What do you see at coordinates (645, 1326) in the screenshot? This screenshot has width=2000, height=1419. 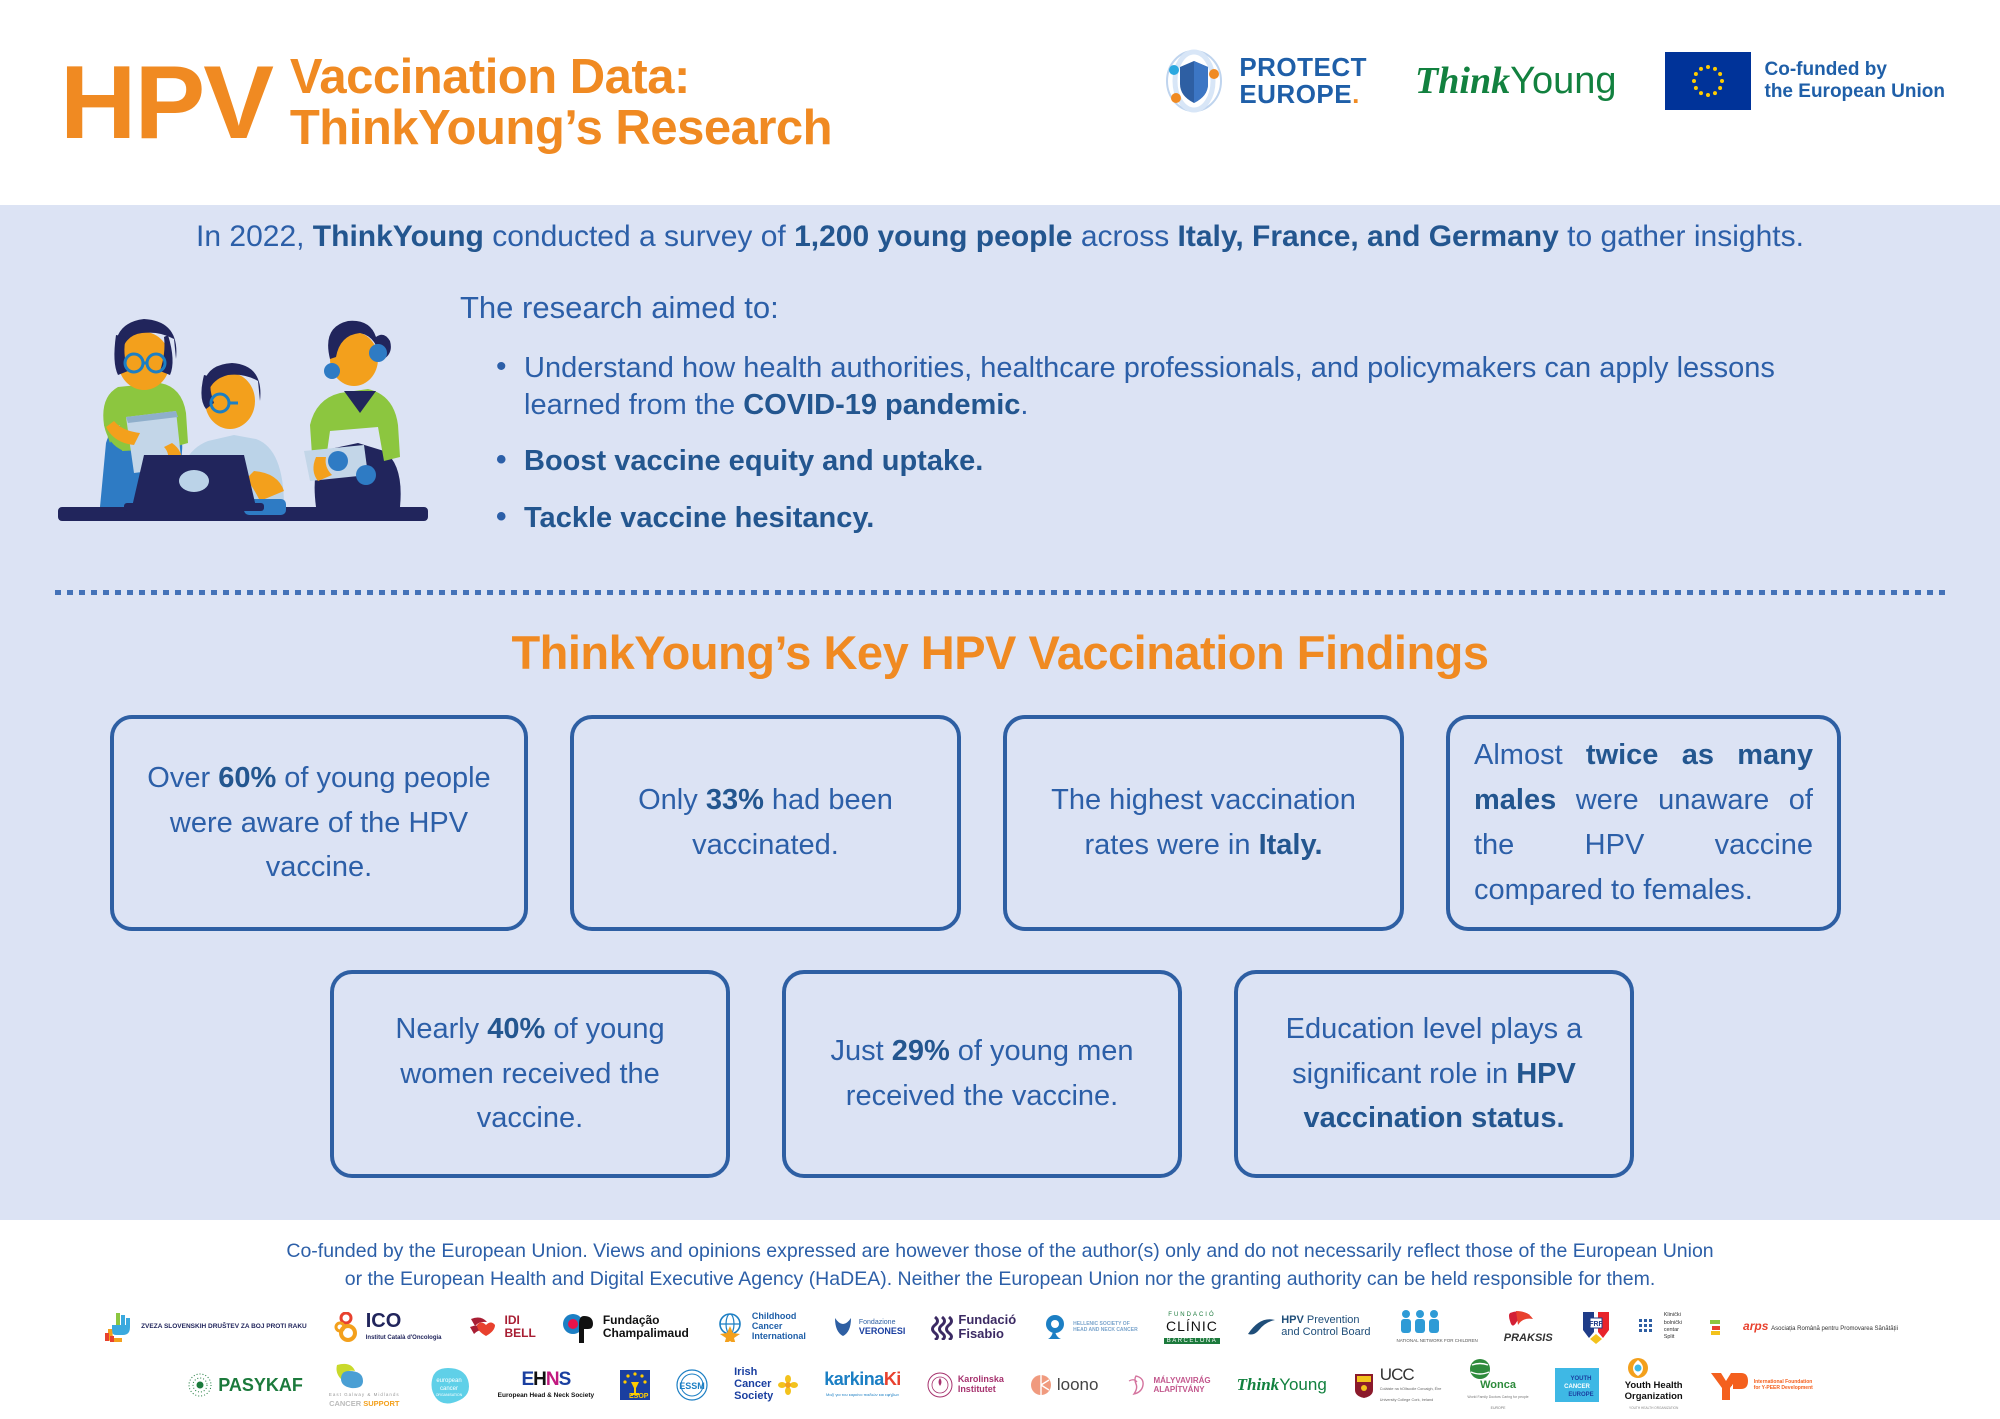 I see `partner-label-champalimaud: Fundação Champalimaud` at bounding box center [645, 1326].